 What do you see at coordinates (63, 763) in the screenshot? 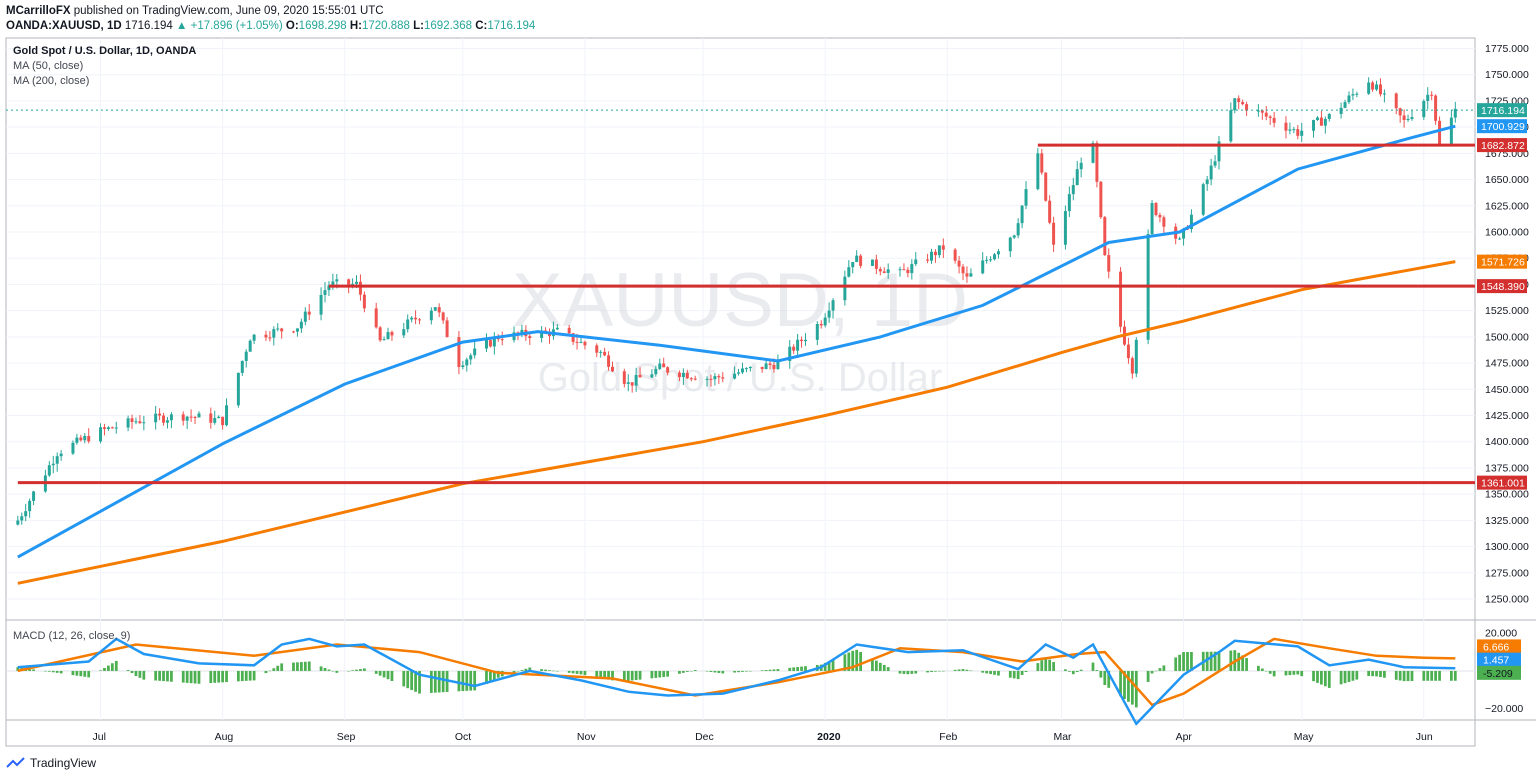
I see `brand-name: TradingView` at bounding box center [63, 763].